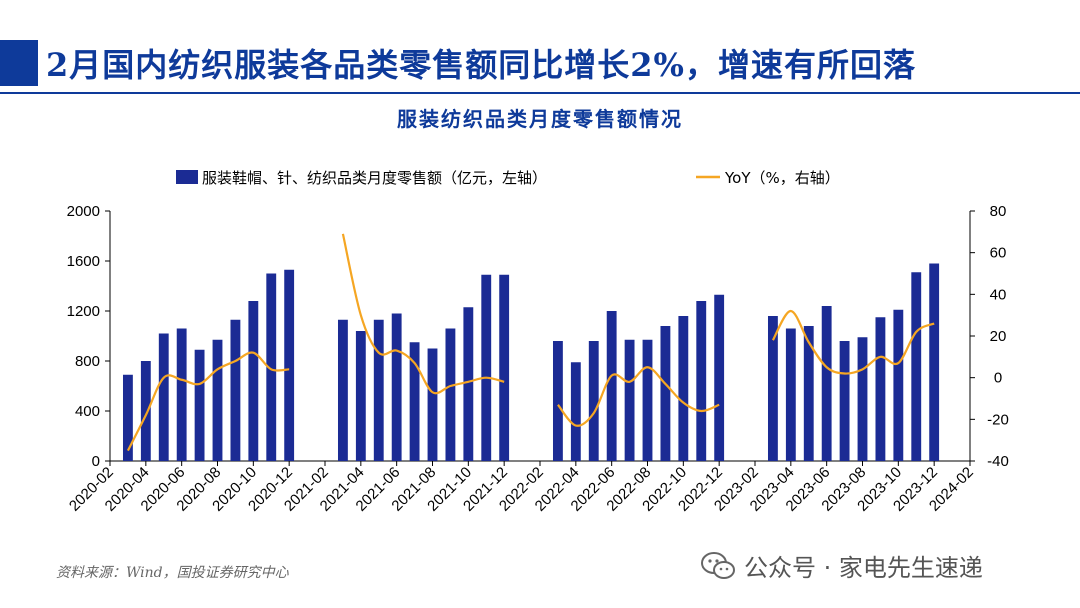 This screenshot has width=1080, height=608. Describe the element at coordinates (83, 311) in the screenshot. I see `y-left-tick-label: 1200` at that location.